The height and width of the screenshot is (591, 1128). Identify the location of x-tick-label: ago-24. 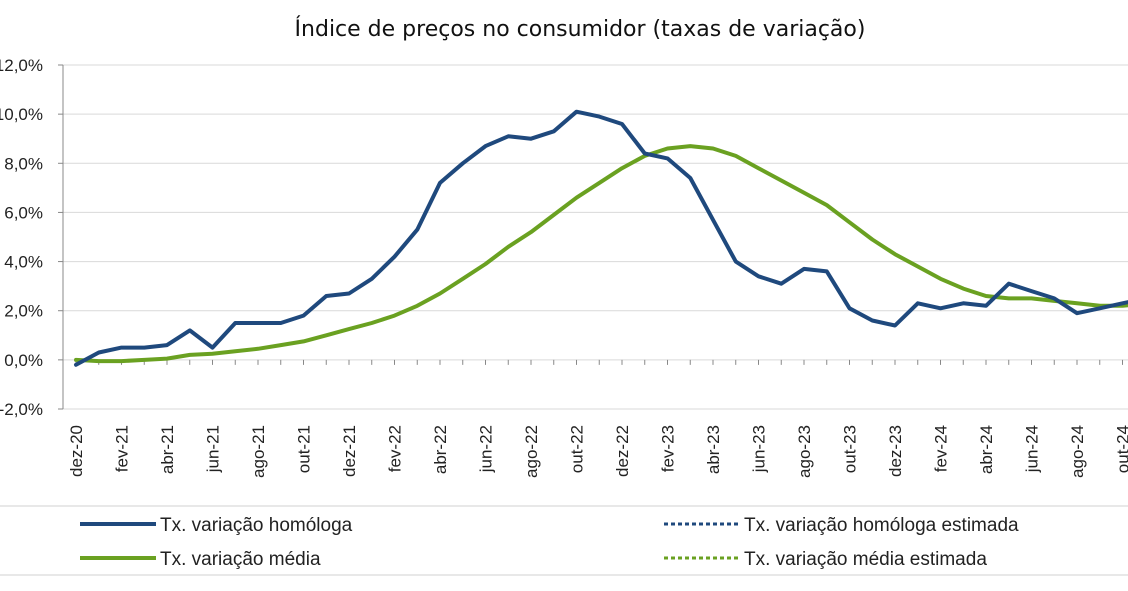
(1077, 451).